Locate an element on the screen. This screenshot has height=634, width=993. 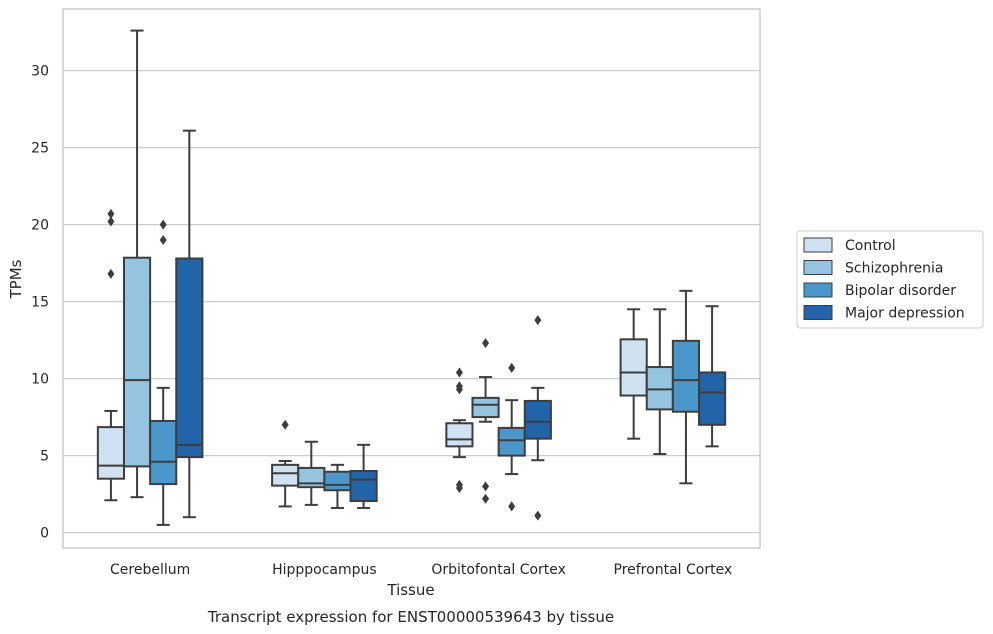
x-axis-label: Tissue is located at coordinates (410, 590).